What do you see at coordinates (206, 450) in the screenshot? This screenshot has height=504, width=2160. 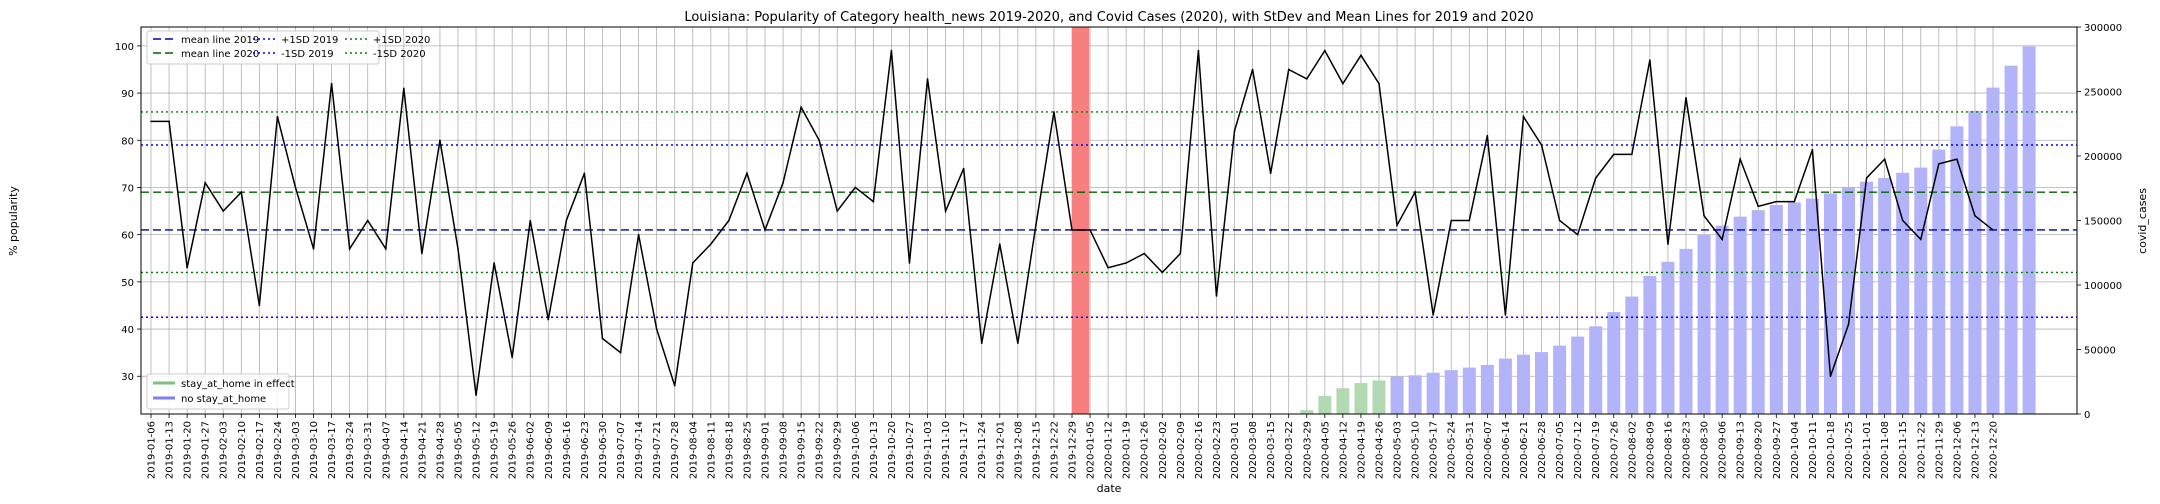 I see `x-tick-label: 2019-01-27` at bounding box center [206, 450].